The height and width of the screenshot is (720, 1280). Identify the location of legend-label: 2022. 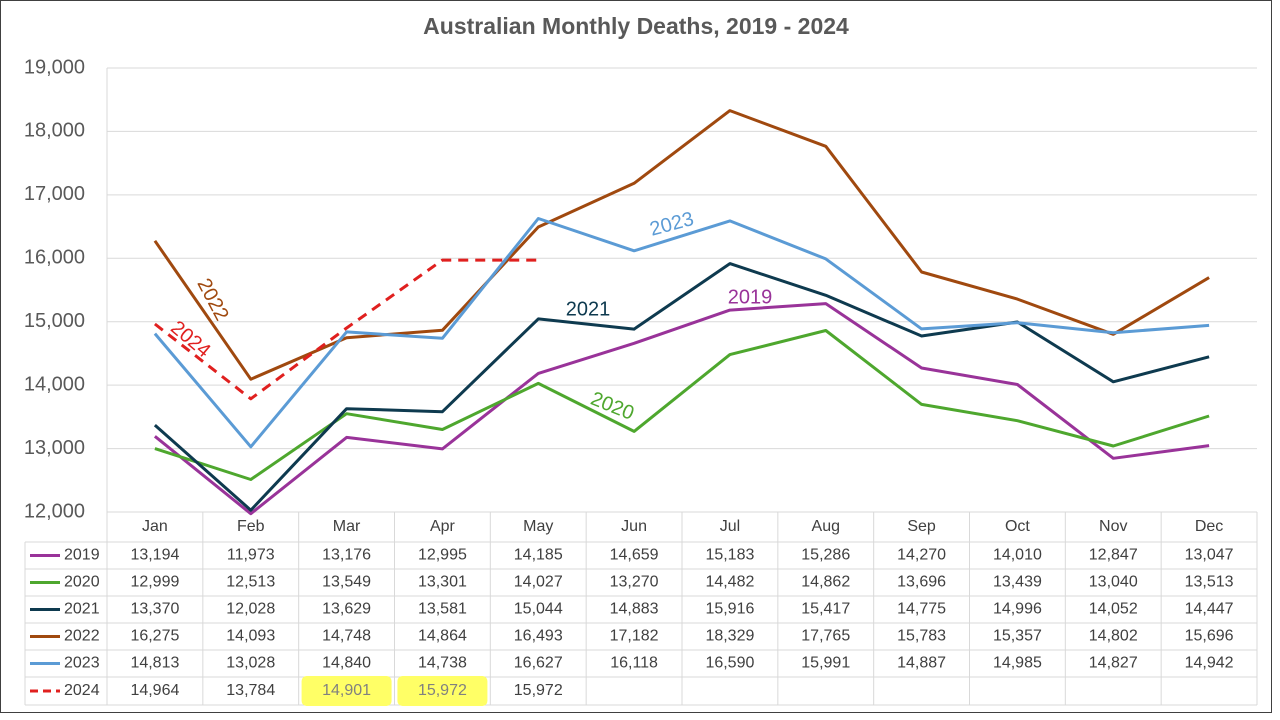
(82, 636).